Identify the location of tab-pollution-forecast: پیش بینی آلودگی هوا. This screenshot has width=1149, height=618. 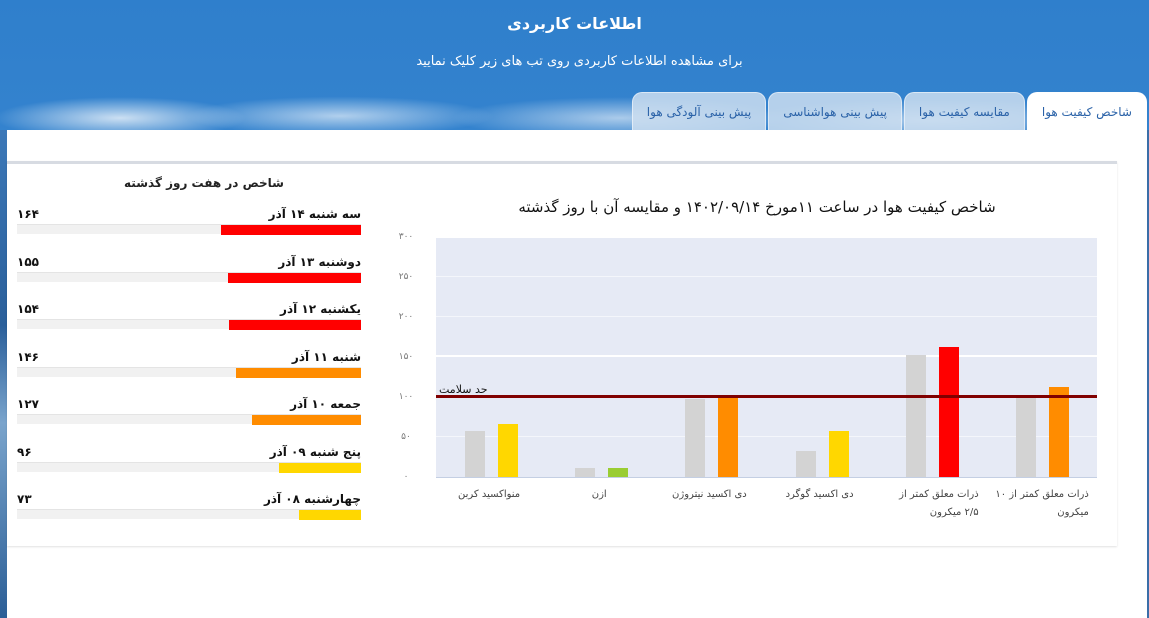
(699, 111).